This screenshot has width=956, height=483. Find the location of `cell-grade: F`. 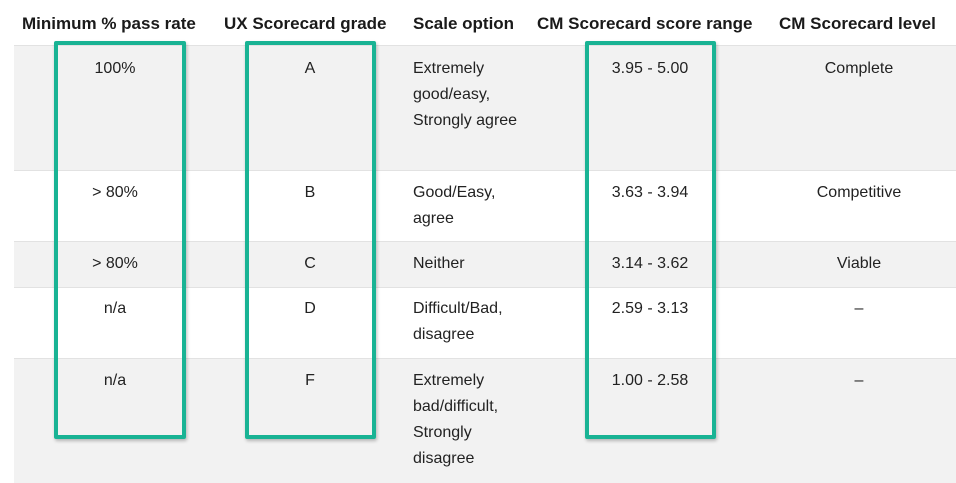

cell-grade: F is located at coordinates (310, 380).